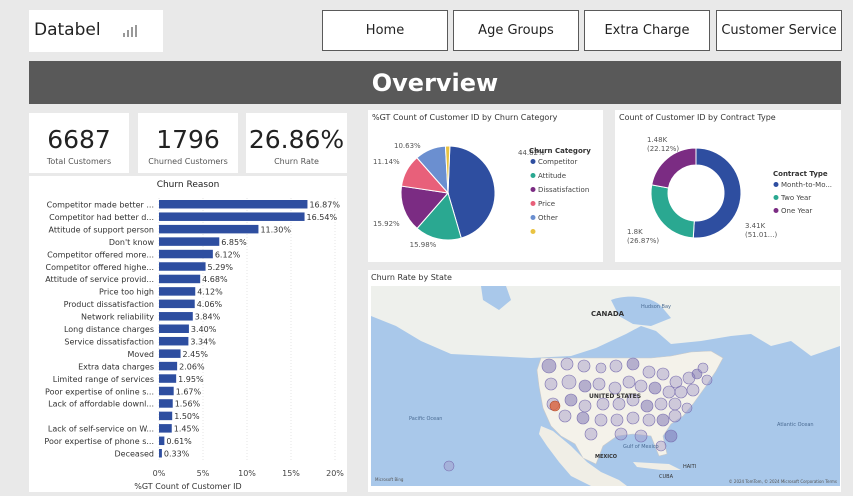 Image resolution: width=853 pixels, height=496 pixels. Describe the element at coordinates (548, 218) in the screenshot. I see `legend-label: Other` at that location.